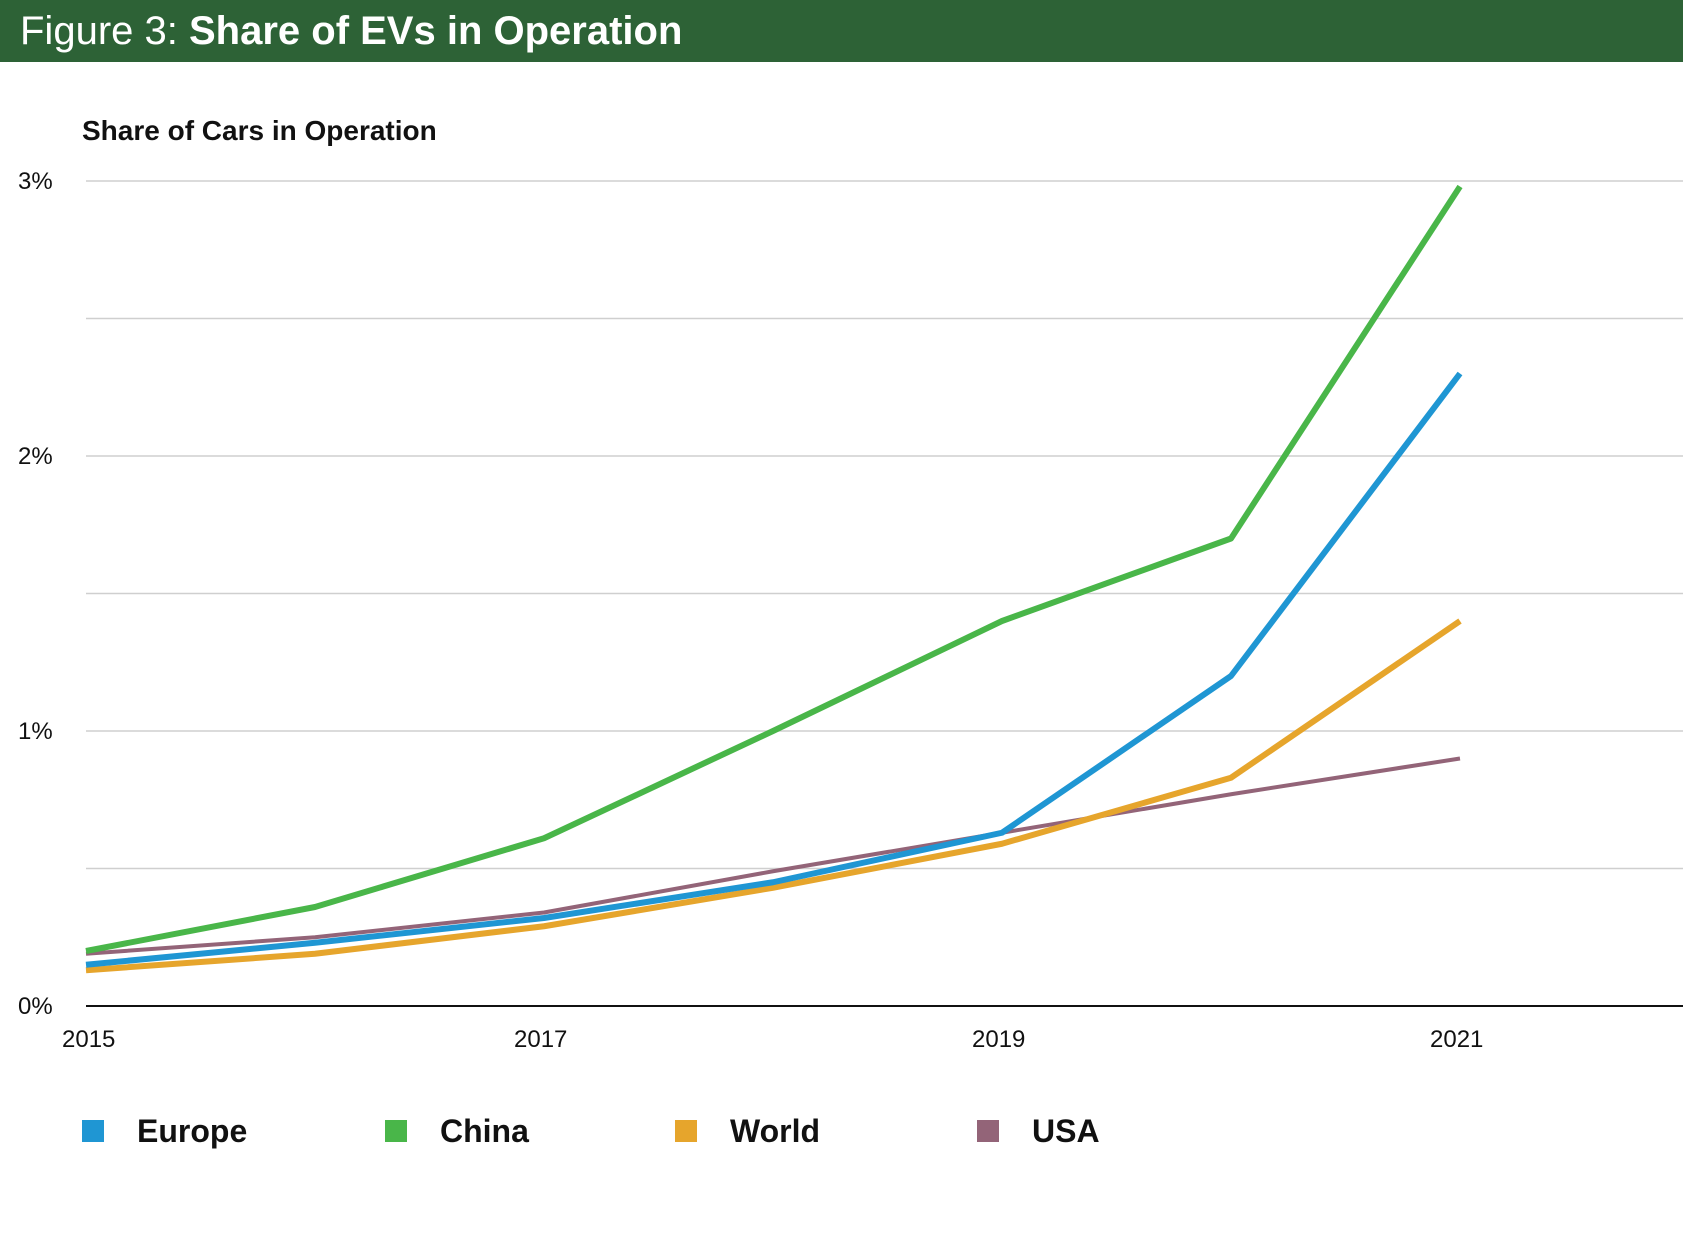  What do you see at coordinates (35, 456) in the screenshot?
I see `y-tick-label: 2%` at bounding box center [35, 456].